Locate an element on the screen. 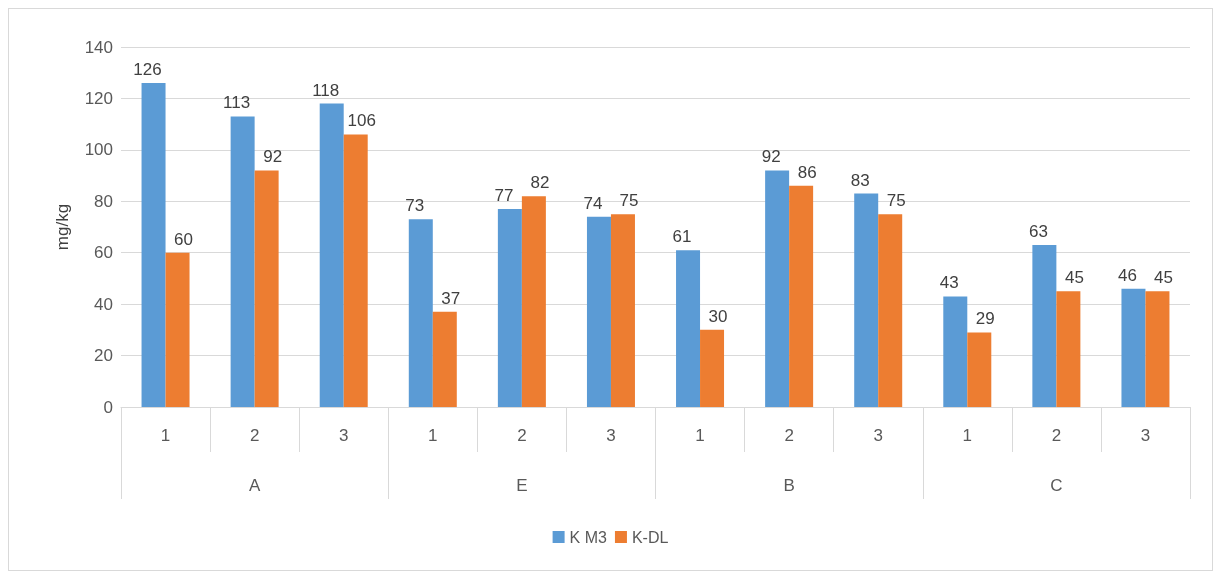 The height and width of the screenshot is (581, 1223). y-tick-label: 60 is located at coordinates (103, 253).